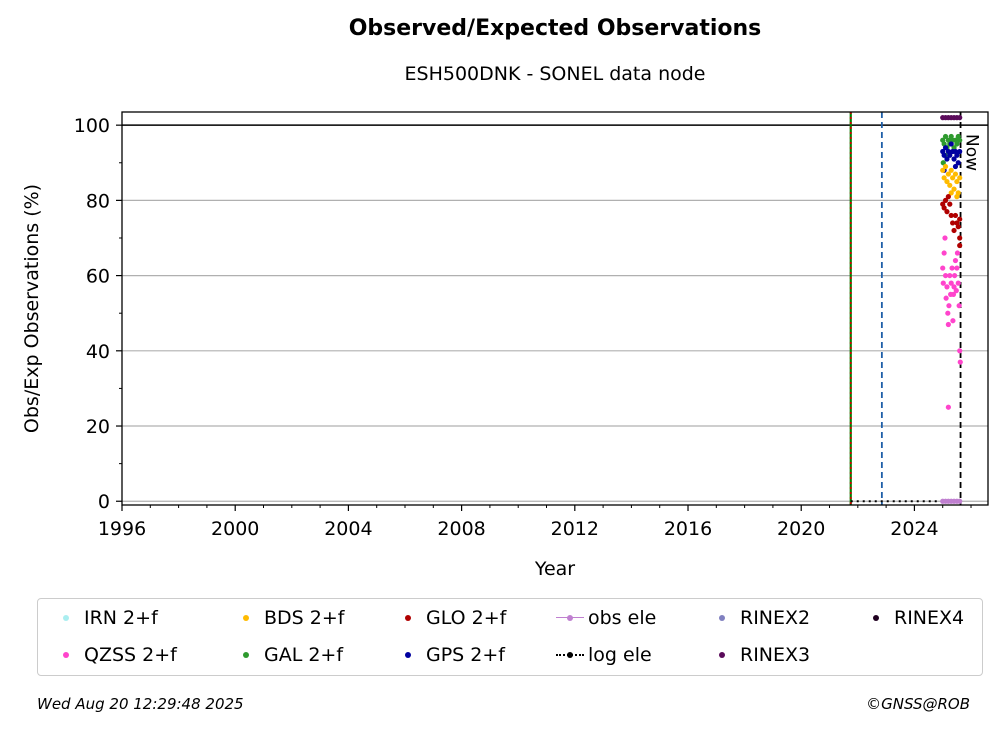 The image size is (1008, 734). I want to click on data-series, so click(951, 309).